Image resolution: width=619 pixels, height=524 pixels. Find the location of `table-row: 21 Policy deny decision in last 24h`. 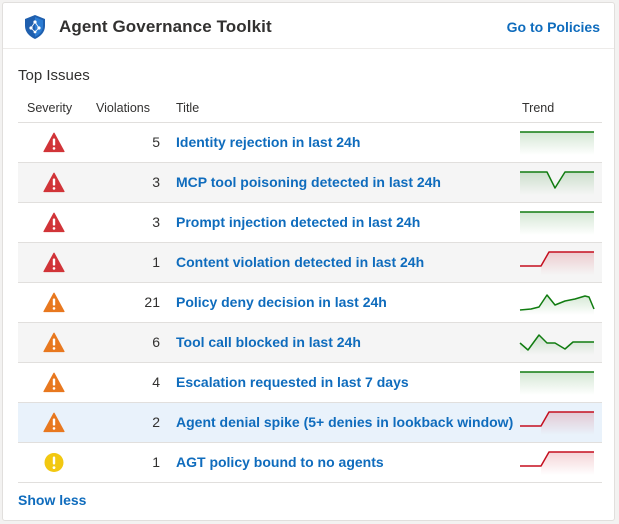

table-row: 21 Policy deny decision in last 24h is located at coordinates (310, 303).